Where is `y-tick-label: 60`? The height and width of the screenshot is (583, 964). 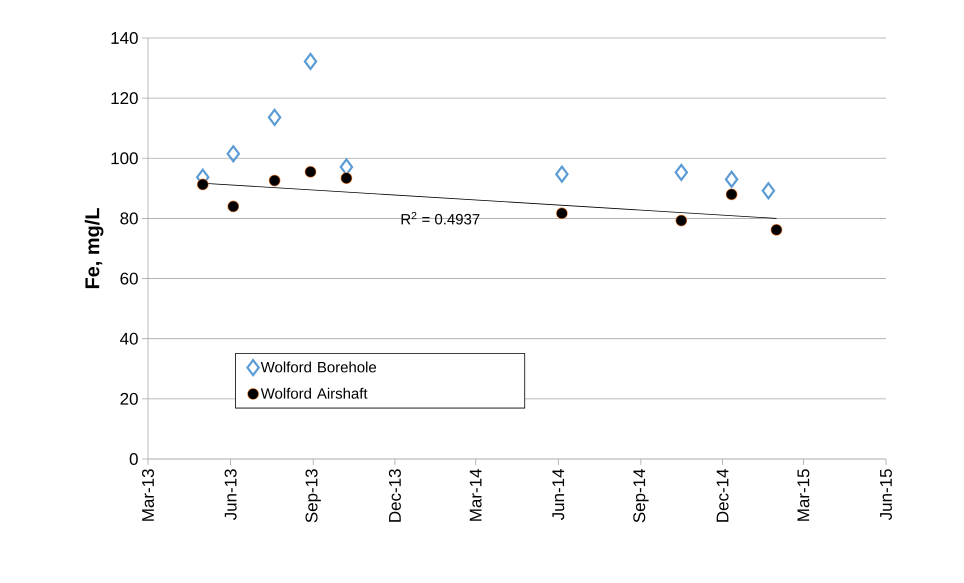 y-tick-label: 60 is located at coordinates (129, 278).